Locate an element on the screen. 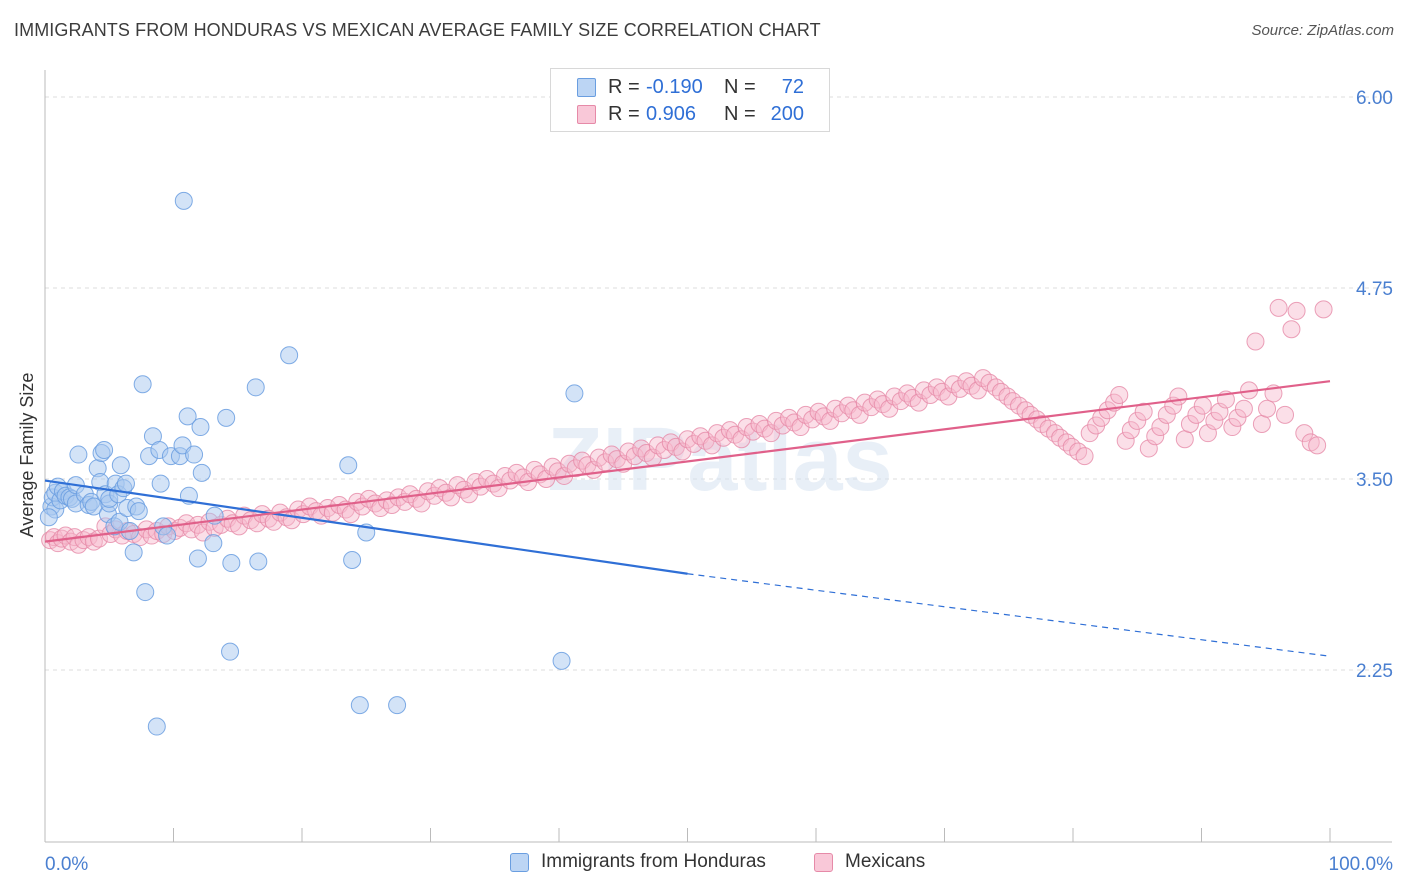 Image resolution: width=1406 pixels, height=892 pixels. legend-swatch-blue is located at coordinates (586, 87).